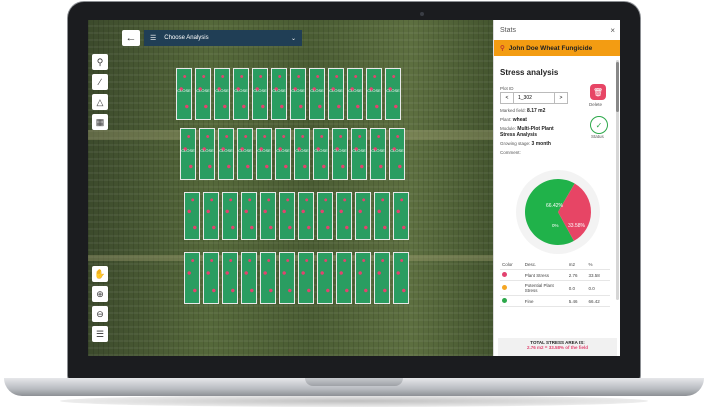  Describe the element at coordinates (504, 287) in the screenshot. I see `potential-color-dot` at that location.